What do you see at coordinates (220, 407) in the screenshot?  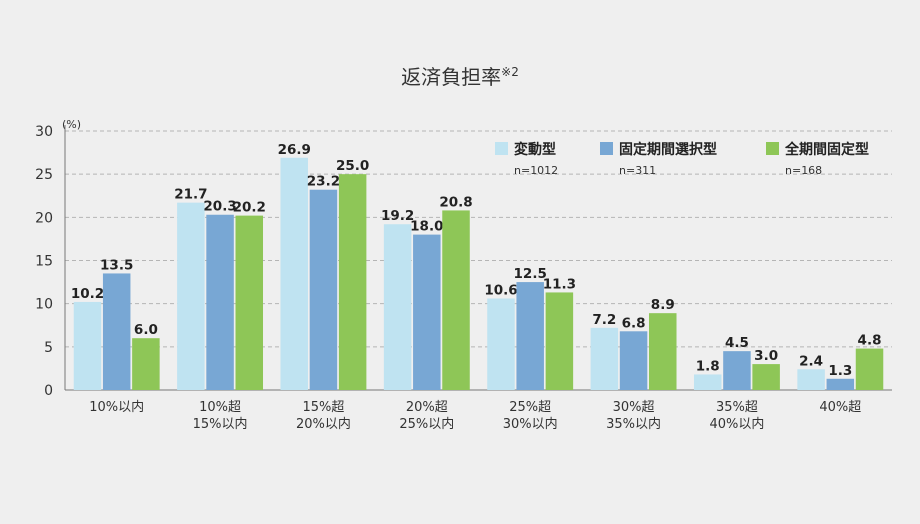 I see `x-tick-label: 10%超` at bounding box center [220, 407].